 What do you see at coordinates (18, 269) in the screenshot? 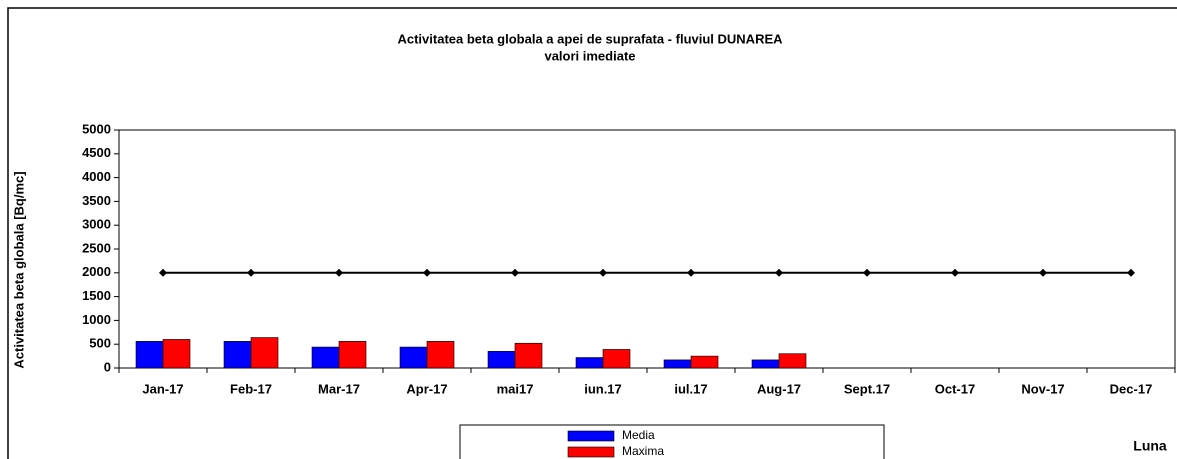
I see `y-axis-label: Activitatea beta globala [Bq/mc]` at bounding box center [18, 269].